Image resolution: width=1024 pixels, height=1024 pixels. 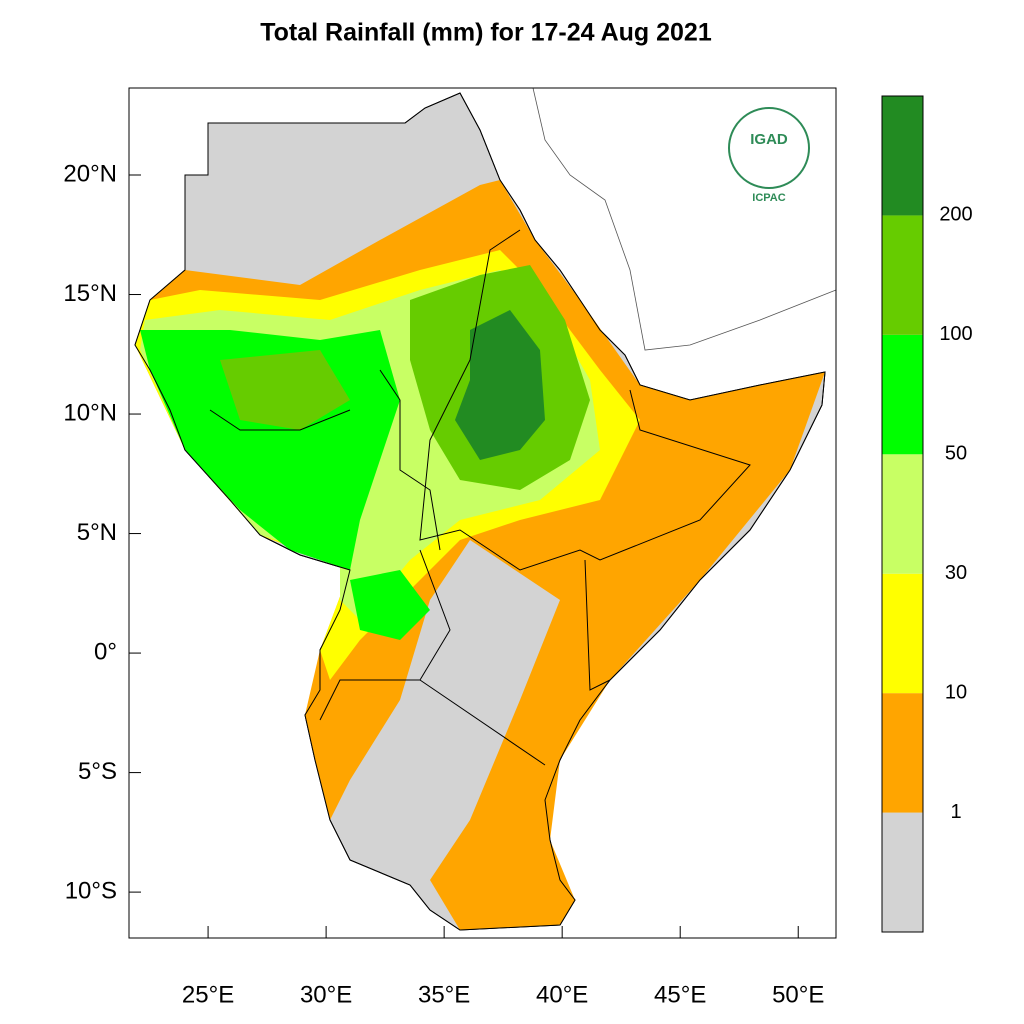 I want to click on y-tick-label: 20°N, so click(x=90, y=173).